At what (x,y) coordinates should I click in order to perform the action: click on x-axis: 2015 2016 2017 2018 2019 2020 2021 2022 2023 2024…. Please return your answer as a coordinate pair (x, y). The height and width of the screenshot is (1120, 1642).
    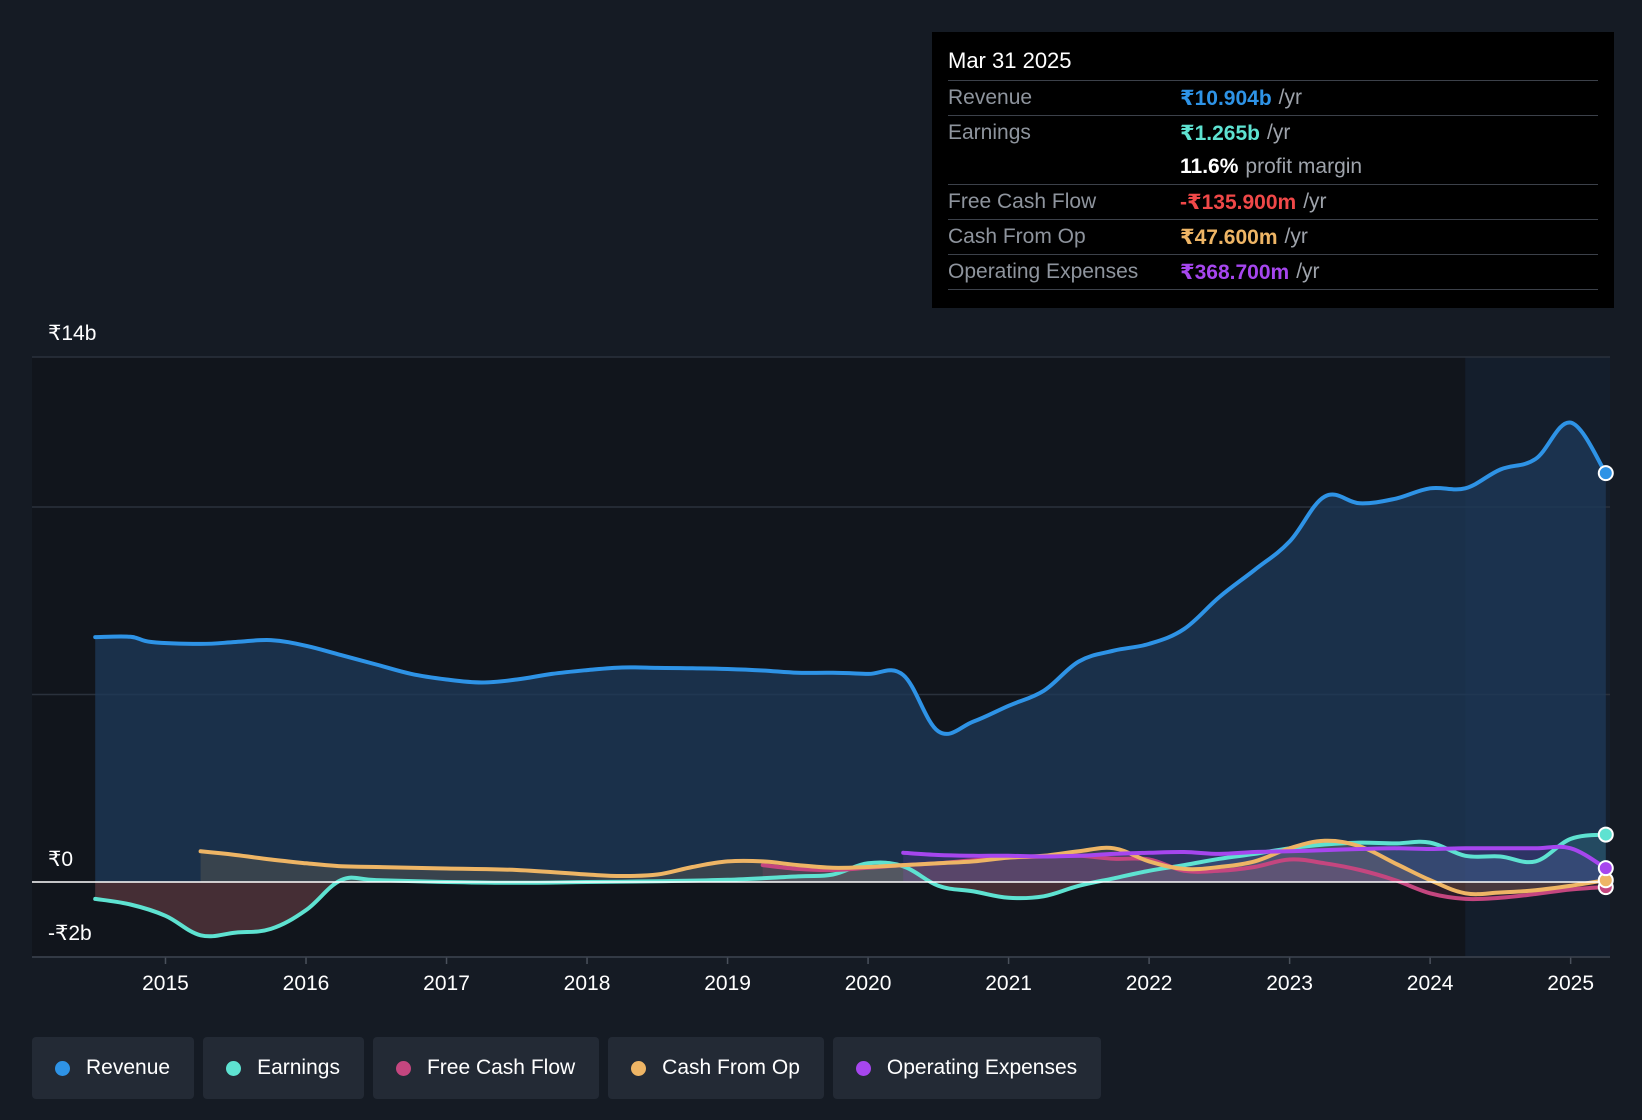
    Looking at the image, I should click on (821, 975).